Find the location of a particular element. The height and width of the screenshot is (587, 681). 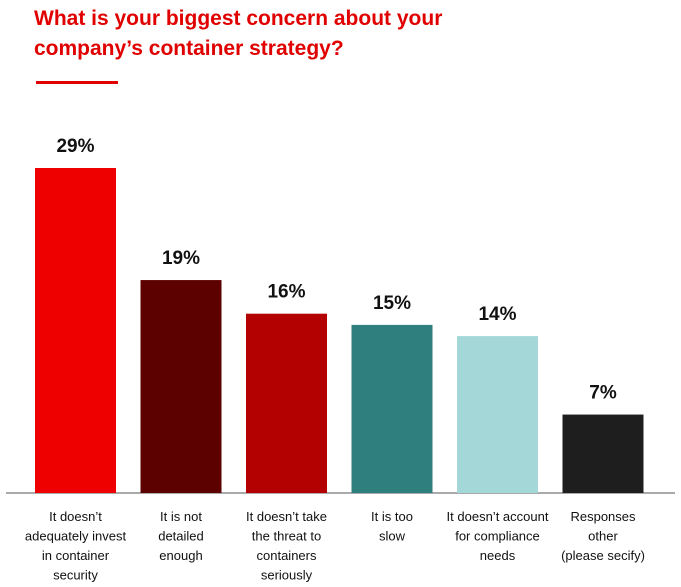

chart-title-line-1: What is your biggest concern about your is located at coordinates (238, 18).